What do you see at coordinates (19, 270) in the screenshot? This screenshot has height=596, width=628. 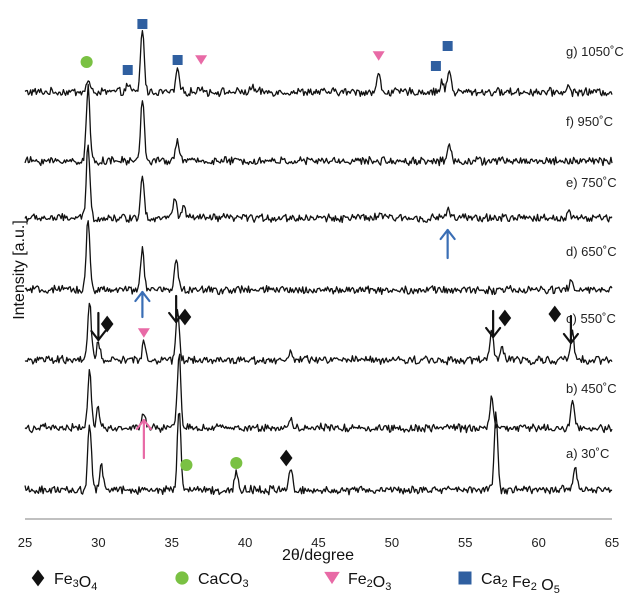 I see `y-axis-title: Intensity [a.u.]` at bounding box center [19, 270].